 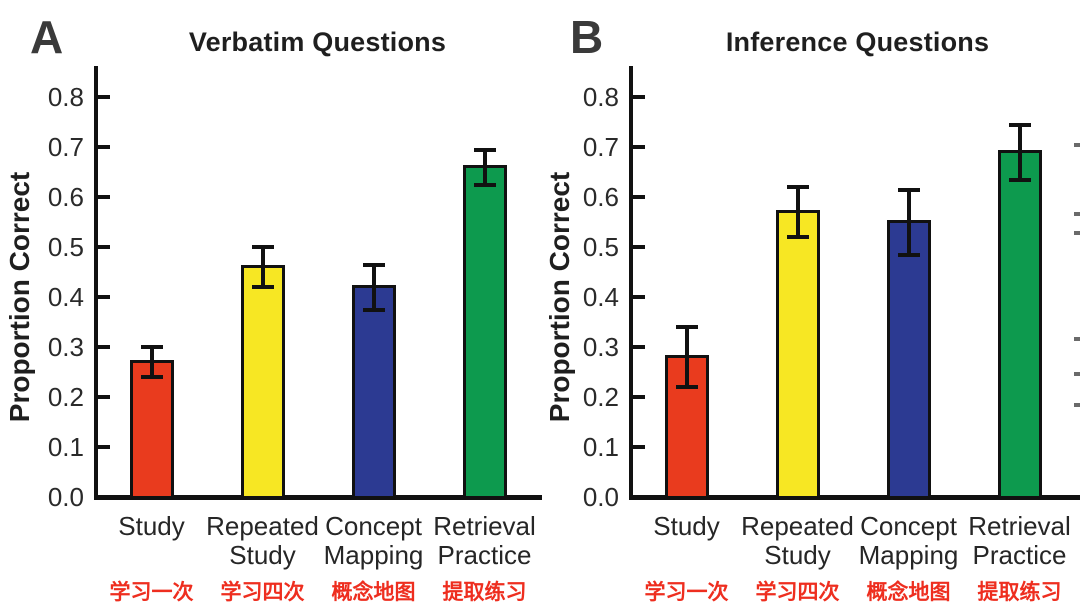 I want to click on panel-letter-a: A, so click(x=47, y=37).